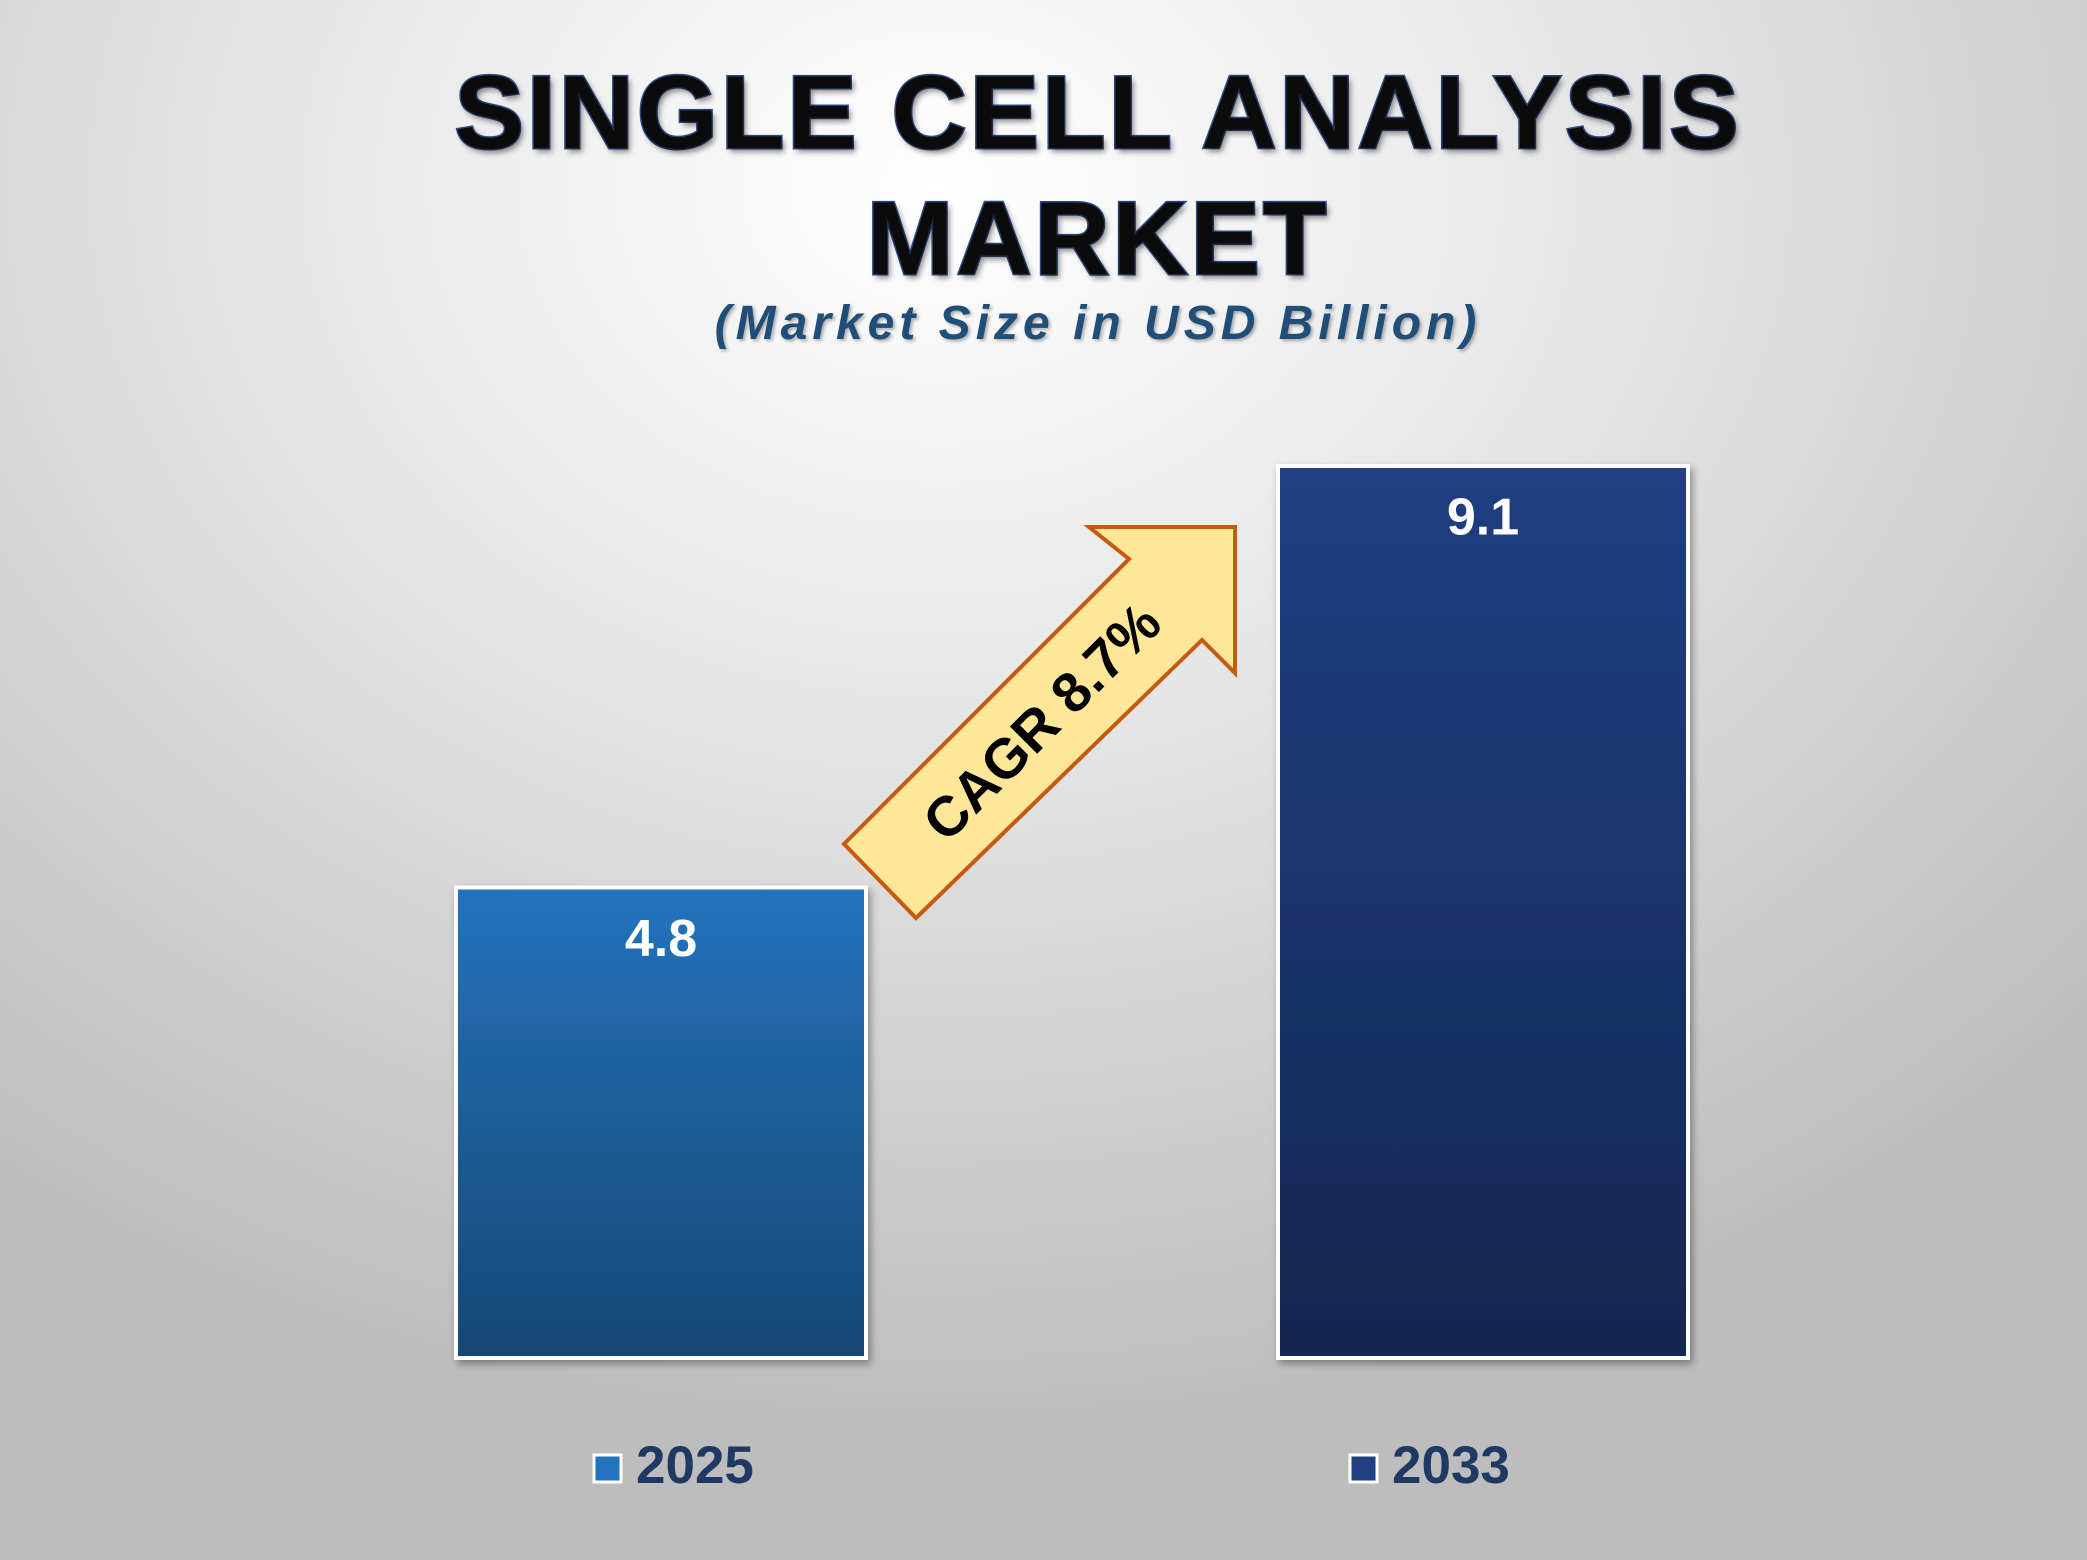 This screenshot has width=2087, height=1560. I want to click on chart-subtitle: (Market Size in USD Billion), so click(1098, 323).